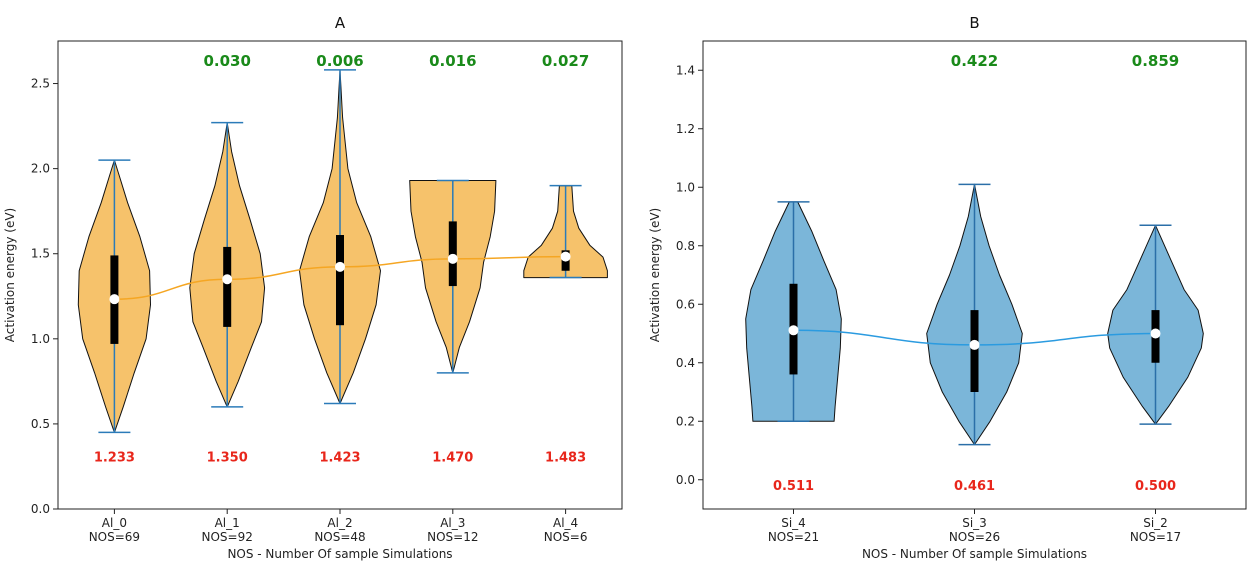 The width and height of the screenshot is (1250, 562). I want to click on mean-value-label: 1.483, so click(565, 457).